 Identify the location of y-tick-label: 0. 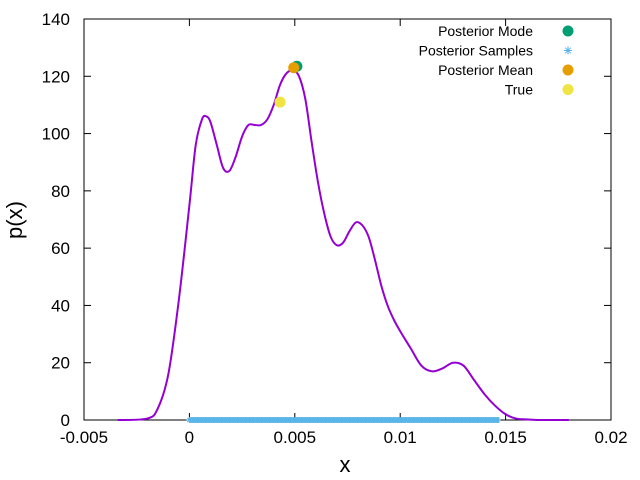
(65, 420).